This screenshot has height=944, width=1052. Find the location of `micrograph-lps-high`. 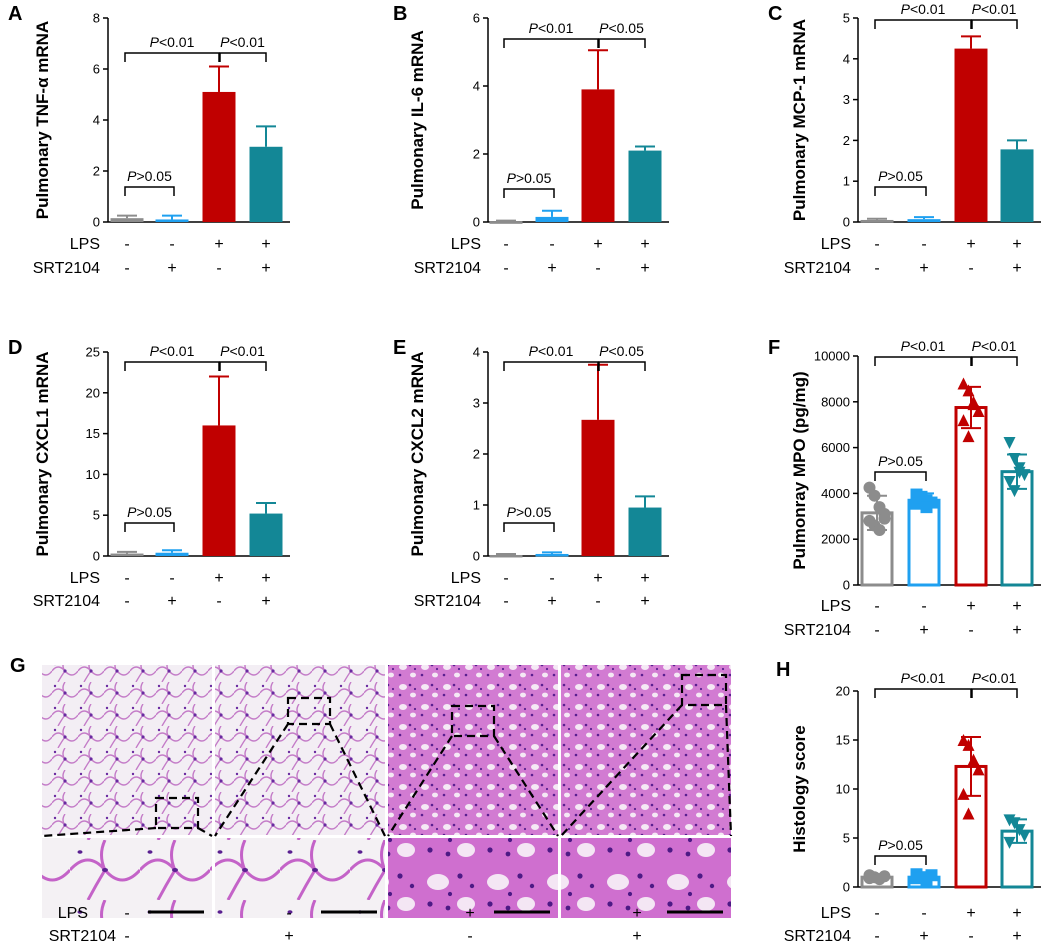

micrograph-lps-high is located at coordinates (473, 878).